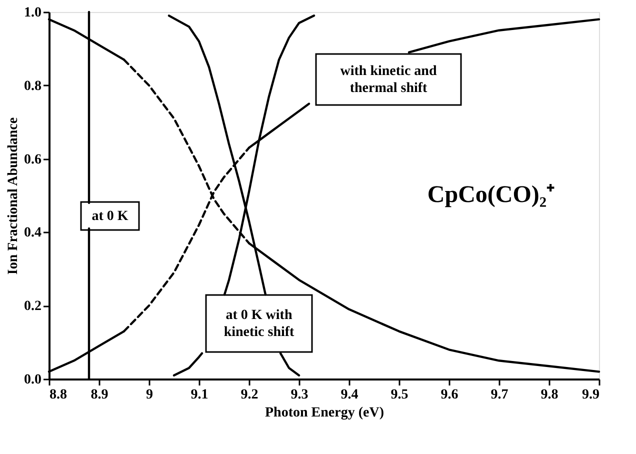  What do you see at coordinates (499, 395) in the screenshot?
I see `x-tick-label: 9.7` at bounding box center [499, 395].